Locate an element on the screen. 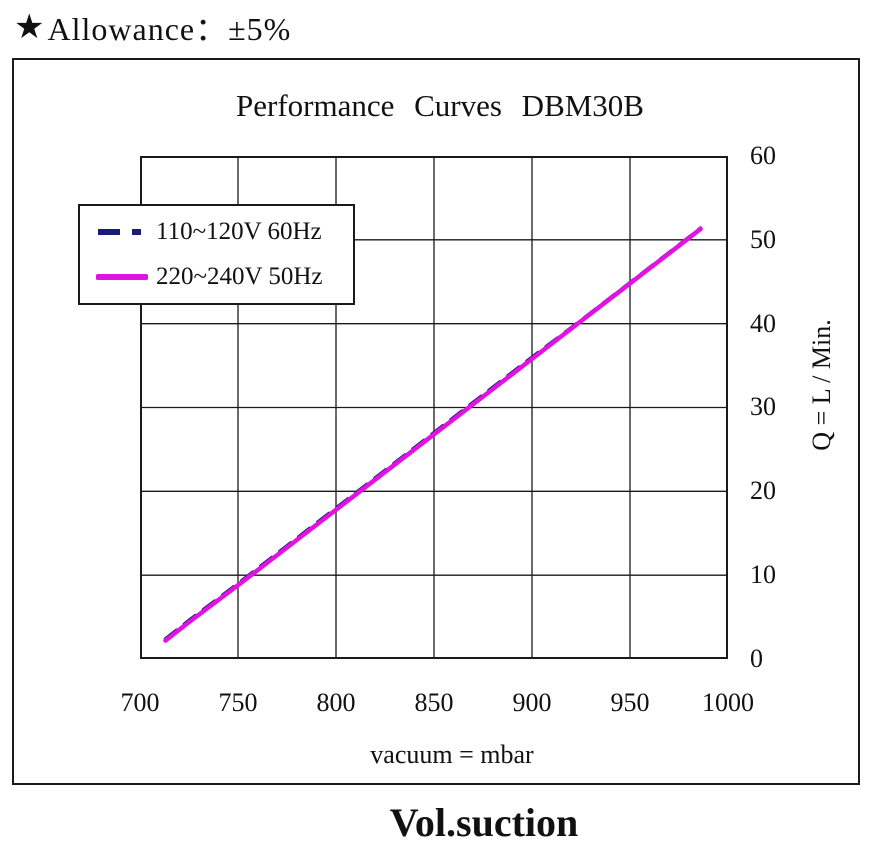 Image resolution: width=883 pixels, height=853 pixels. star-icon: ★ is located at coordinates (30, 27).